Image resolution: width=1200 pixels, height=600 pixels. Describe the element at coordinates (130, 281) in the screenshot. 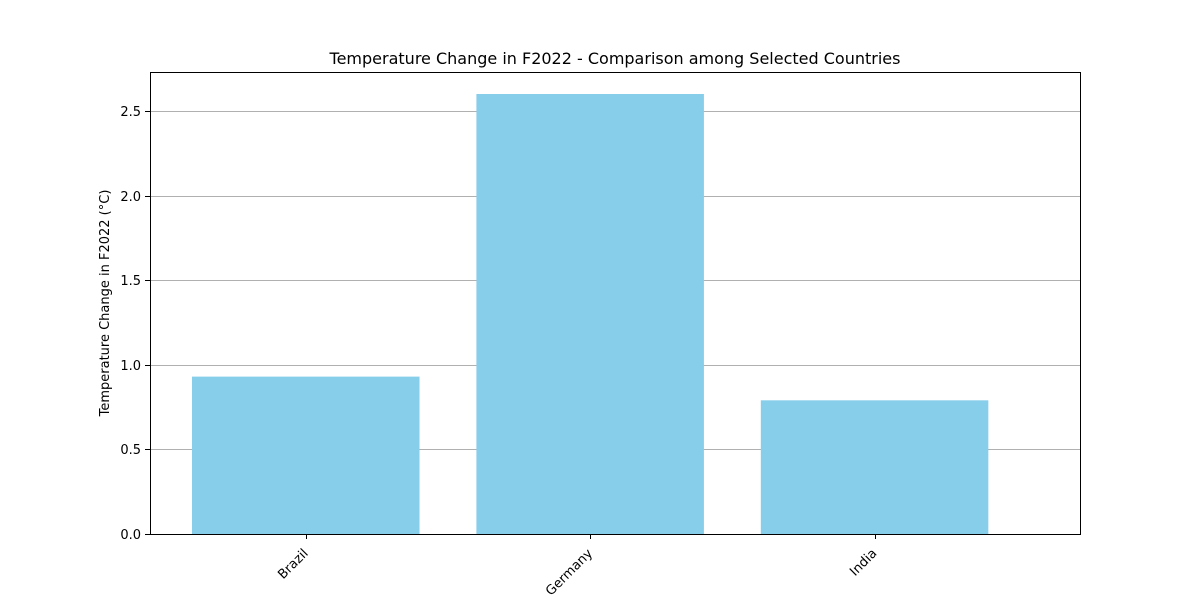

I see `y-tick-label-3: 1.5` at that location.